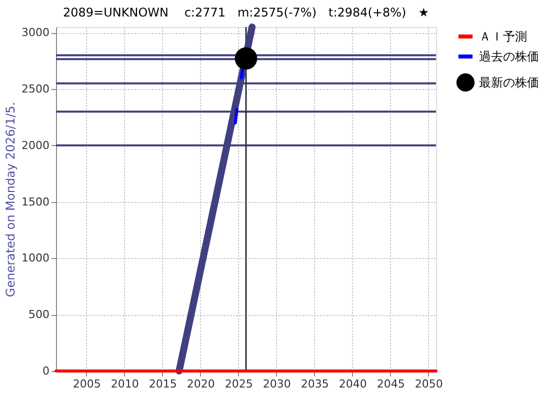  What do you see at coordinates (46, 371) in the screenshot?
I see `y-tick-label: 0` at bounding box center [46, 371].